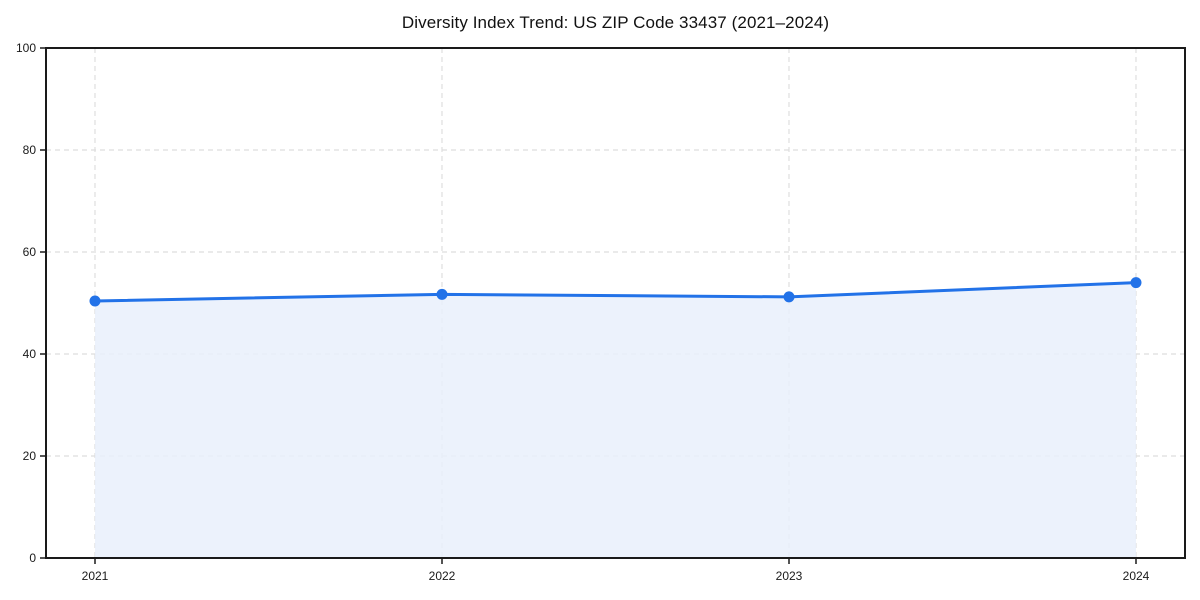  Describe the element at coordinates (442, 576) in the screenshot. I see `x-tick-label: 2022` at that location.